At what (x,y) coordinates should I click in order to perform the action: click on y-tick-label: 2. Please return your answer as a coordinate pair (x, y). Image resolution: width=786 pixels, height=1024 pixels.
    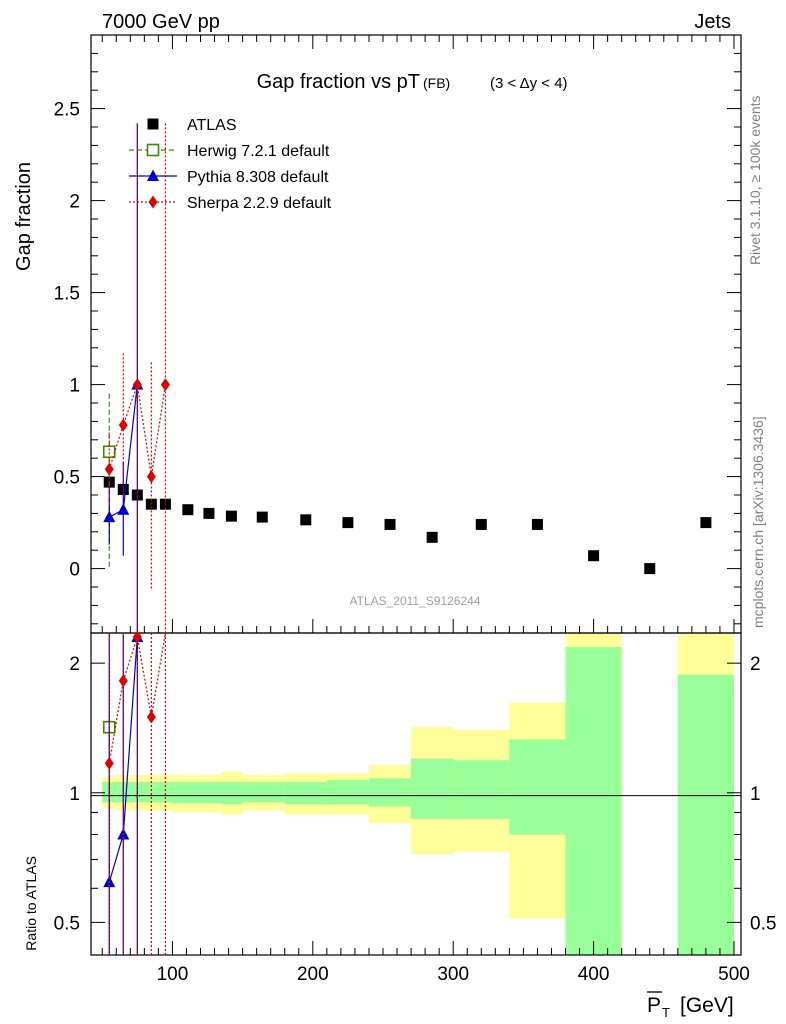
    Looking at the image, I should click on (74, 202).